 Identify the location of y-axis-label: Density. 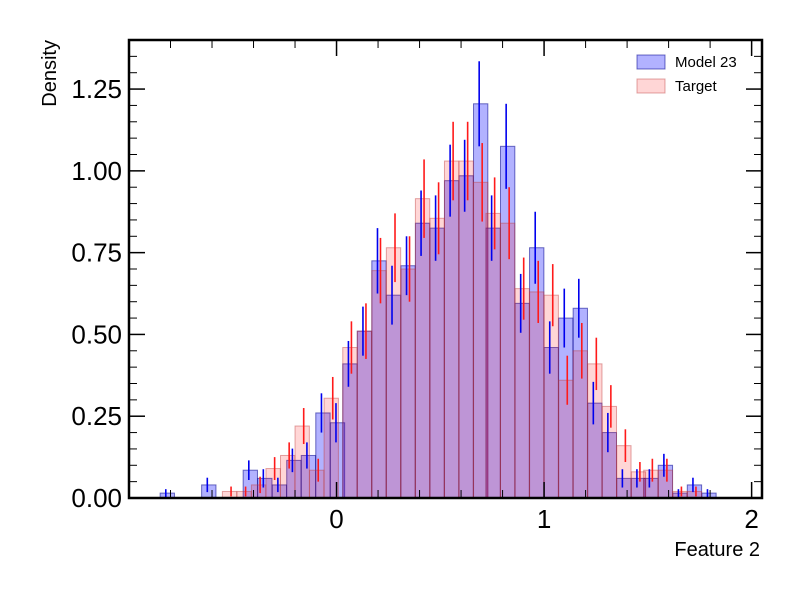
(50, 73).